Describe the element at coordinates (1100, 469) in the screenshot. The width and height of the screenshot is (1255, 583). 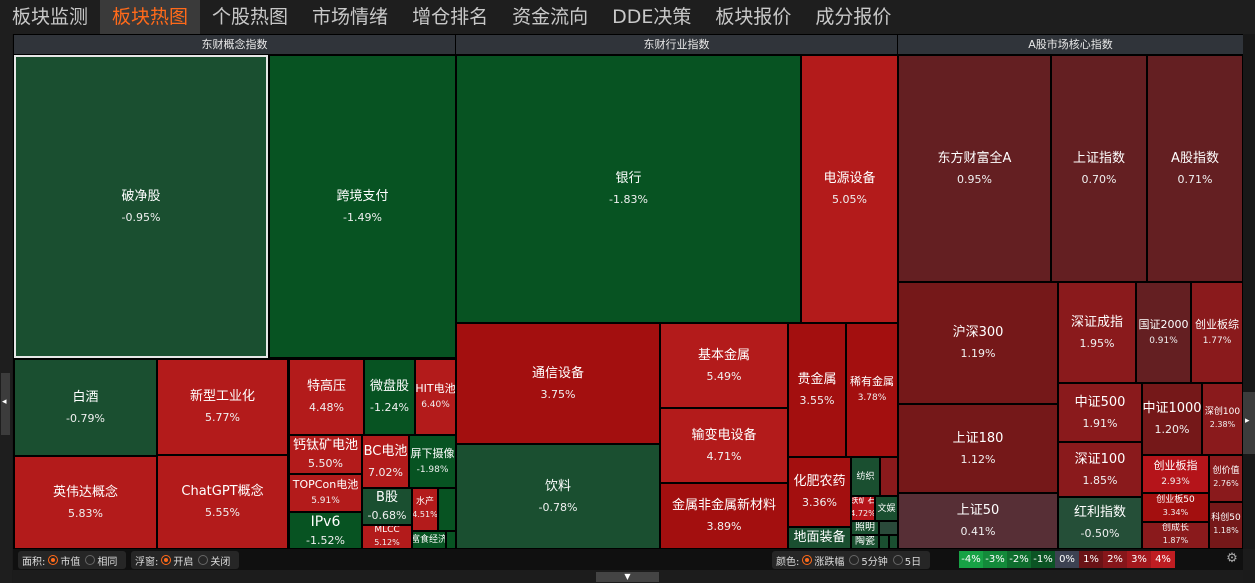
I see `treemap-cell: 深证100 1.85%` at that location.